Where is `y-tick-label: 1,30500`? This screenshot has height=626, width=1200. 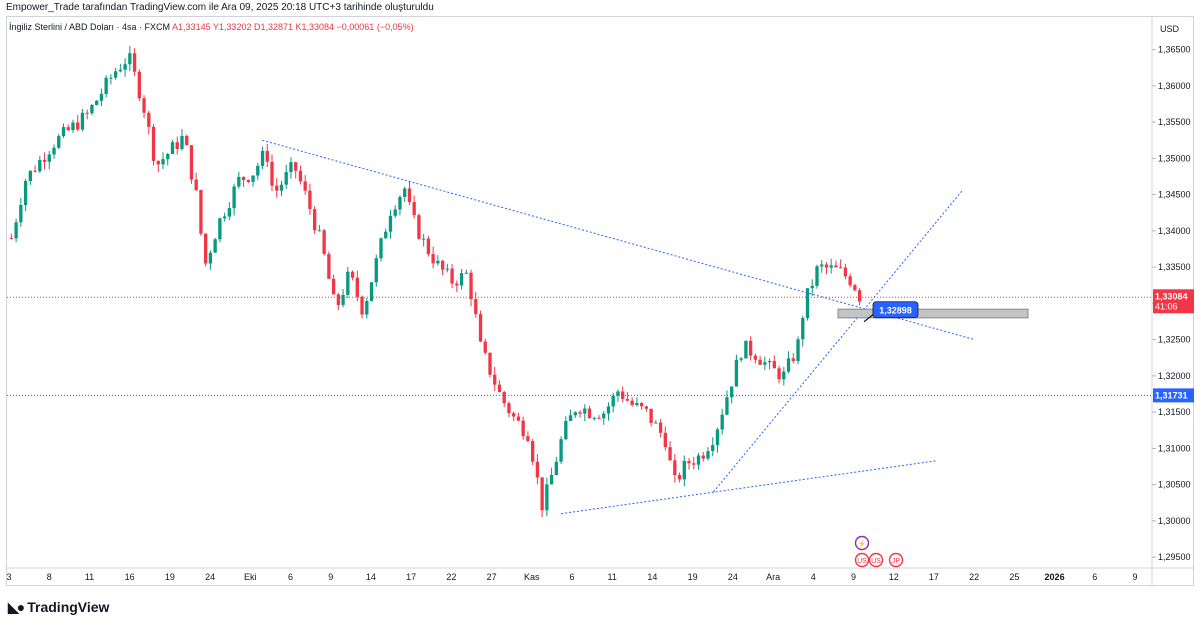
y-tick-label: 1,30500 is located at coordinates (1174, 485).